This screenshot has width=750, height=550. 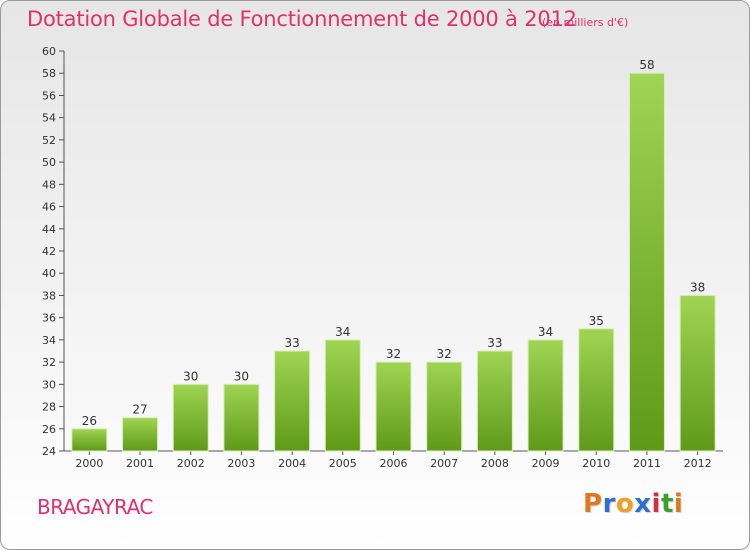 I want to click on y-tick-label: 36, so click(x=49, y=318).